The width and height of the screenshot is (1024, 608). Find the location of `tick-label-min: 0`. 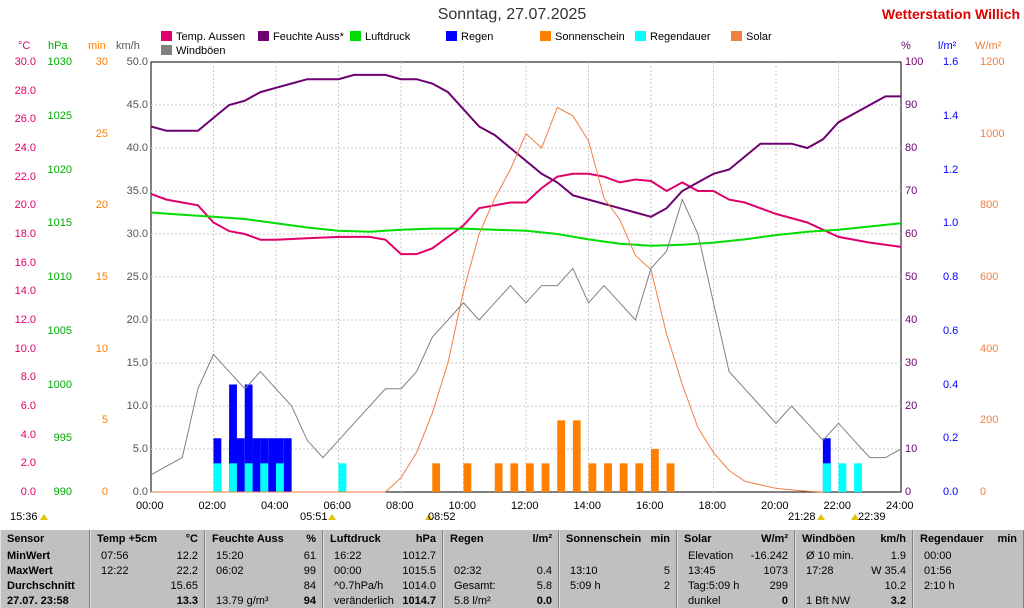

tick-label-min: 0 is located at coordinates (104, 492).